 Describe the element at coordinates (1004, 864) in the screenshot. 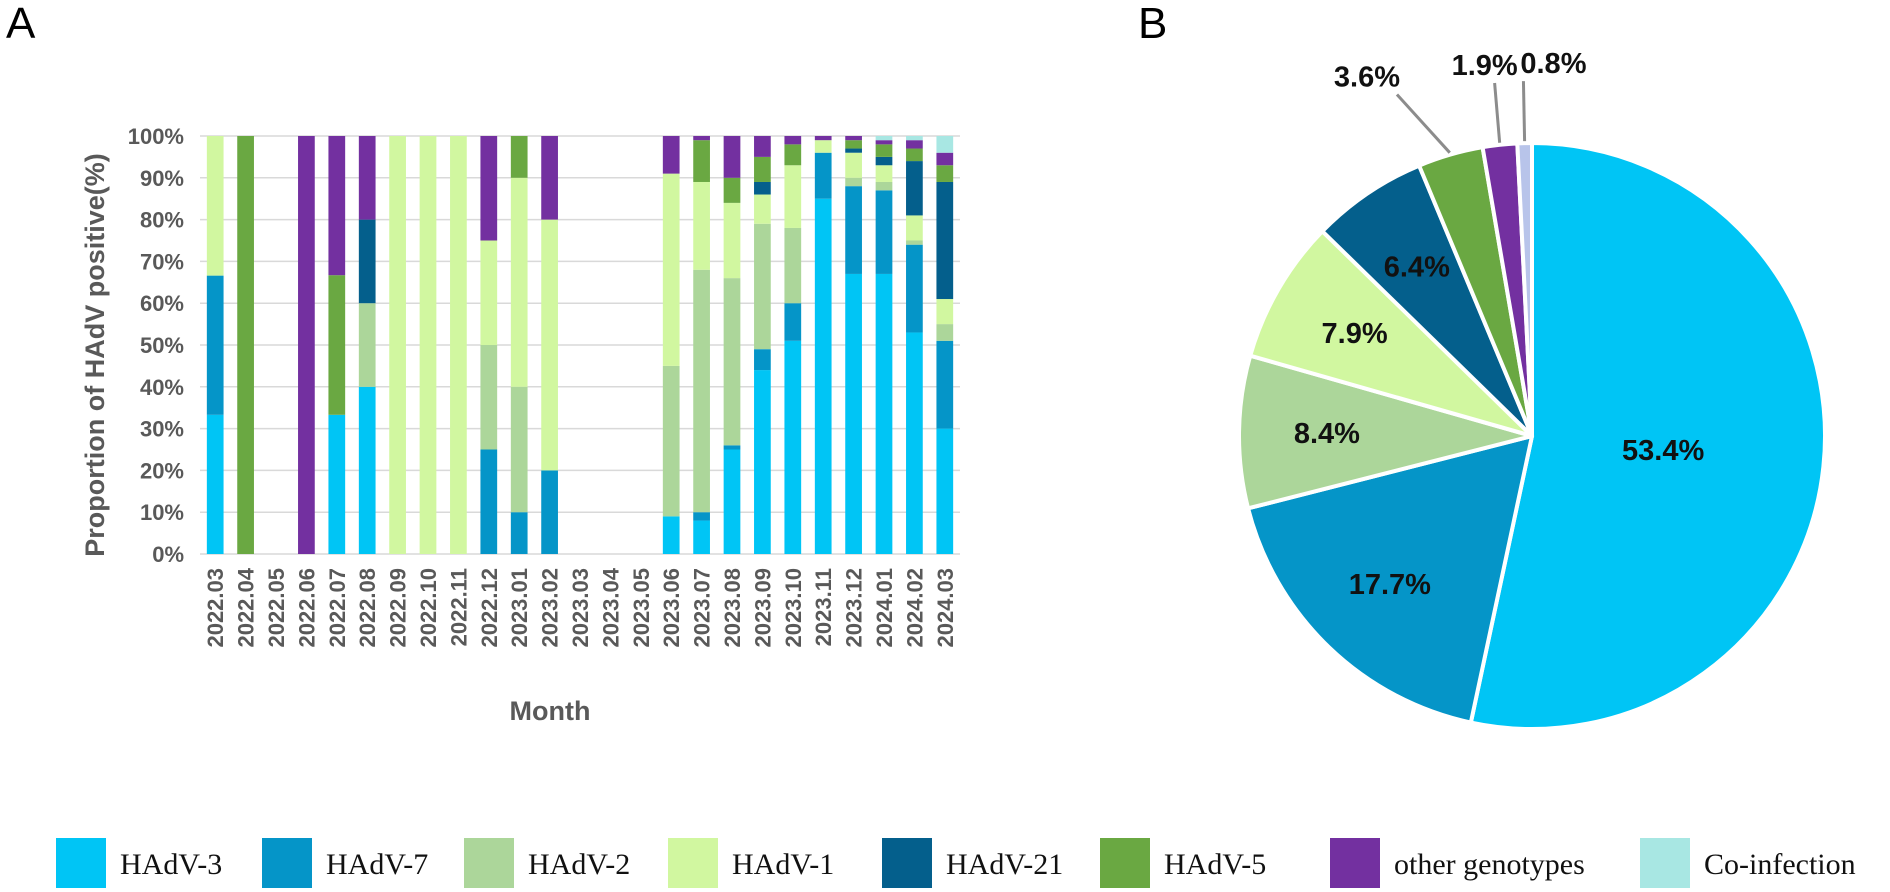

I see `legend-label: HAdV-21` at that location.